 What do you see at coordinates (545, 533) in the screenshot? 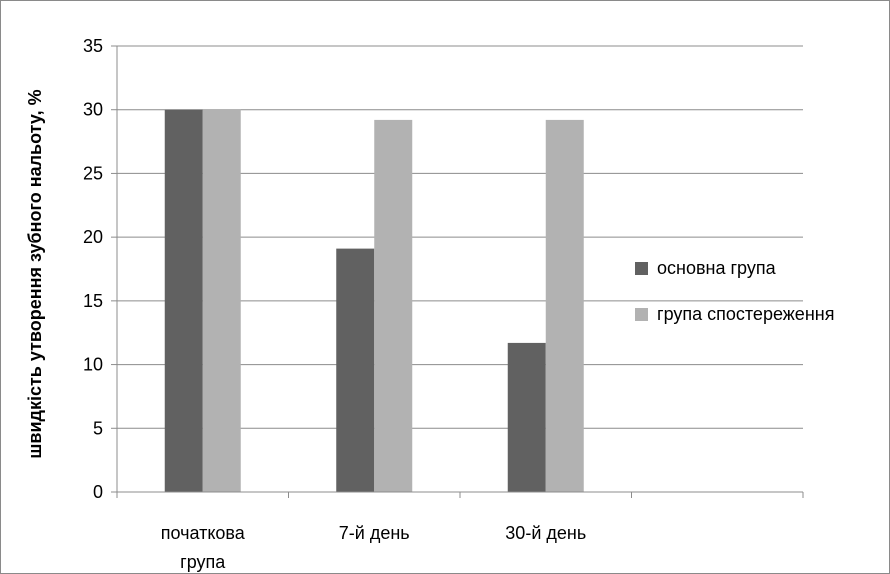
I see `x-category-label: 30-й день` at bounding box center [545, 533].